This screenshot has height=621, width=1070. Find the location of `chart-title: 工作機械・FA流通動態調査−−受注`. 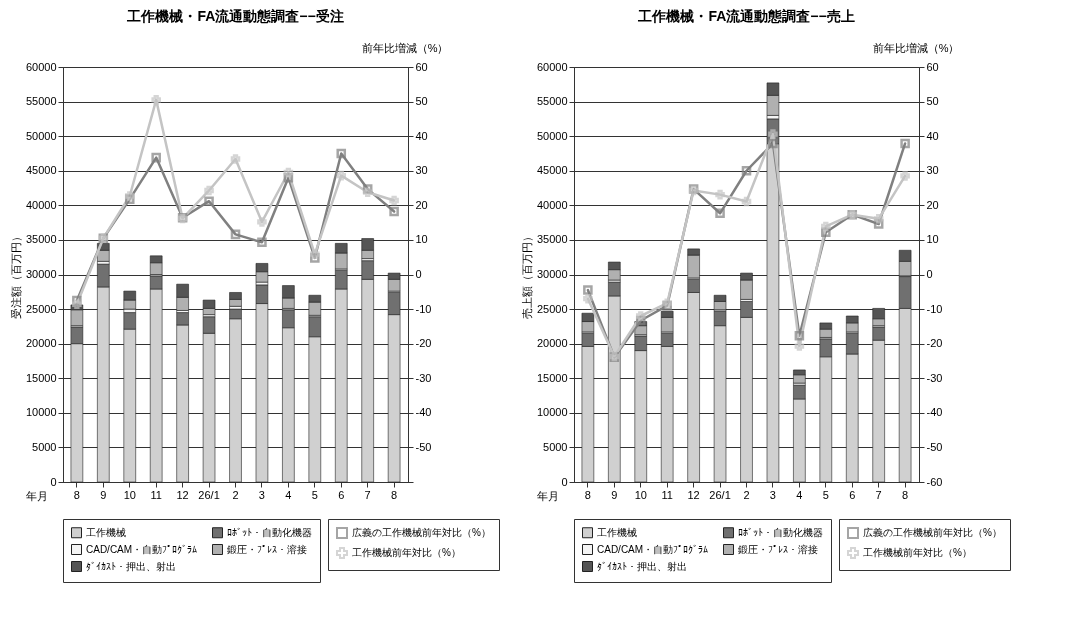

chart-title: 工作機械・FA流通動態調査−−受注 is located at coordinates (235, 16).